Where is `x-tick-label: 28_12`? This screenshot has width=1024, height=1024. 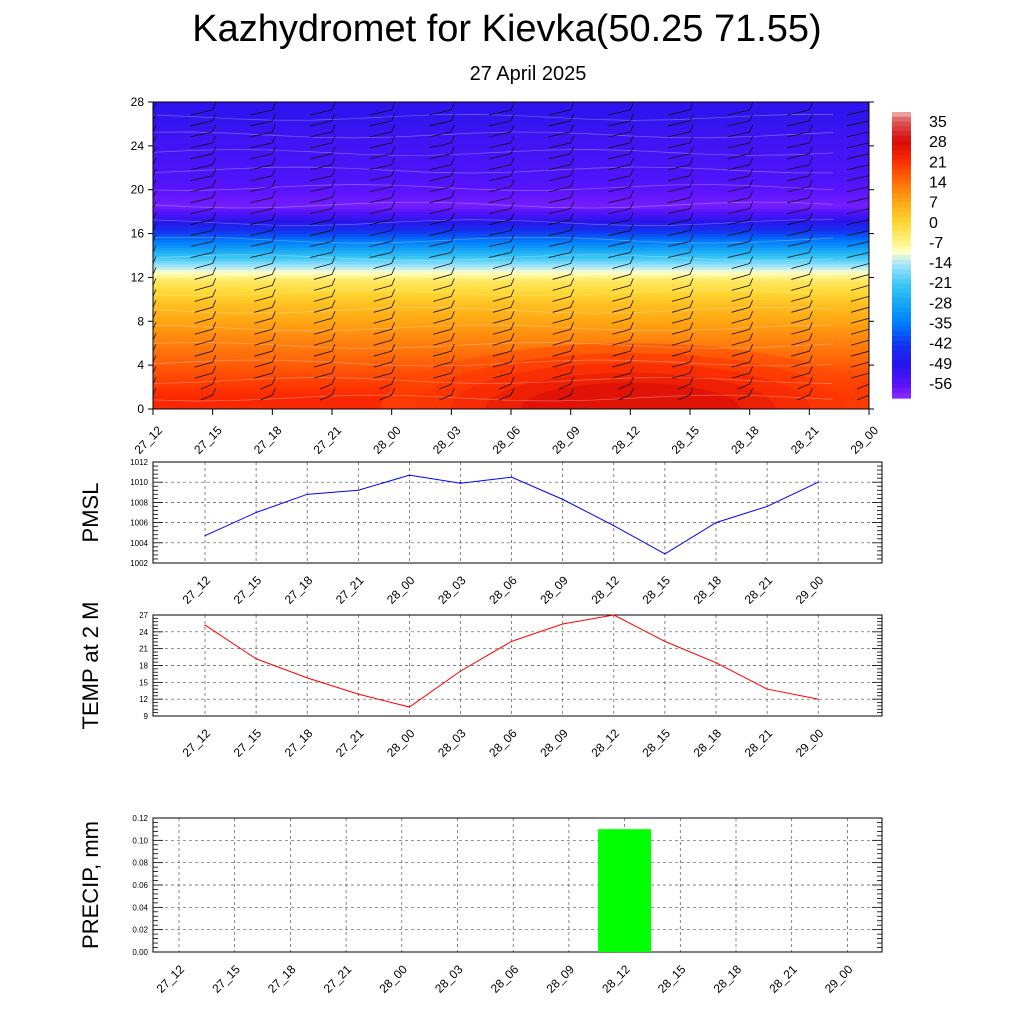
x-tick-label: 28_12 is located at coordinates (605, 743).